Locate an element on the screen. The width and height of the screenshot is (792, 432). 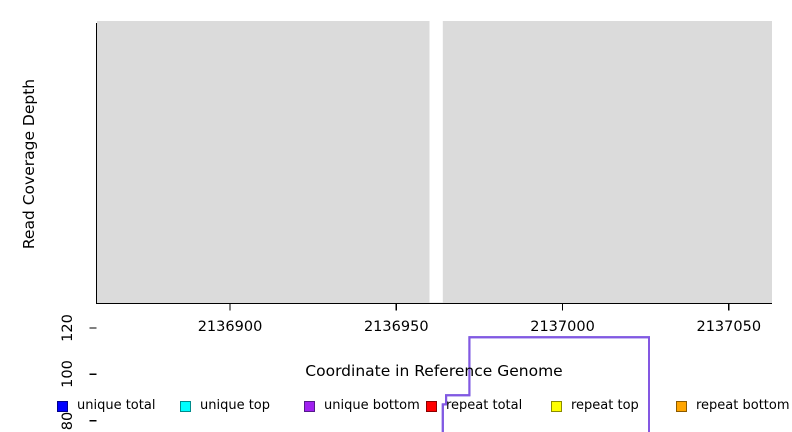
x-tick-label: 2136950 is located at coordinates (396, 327).